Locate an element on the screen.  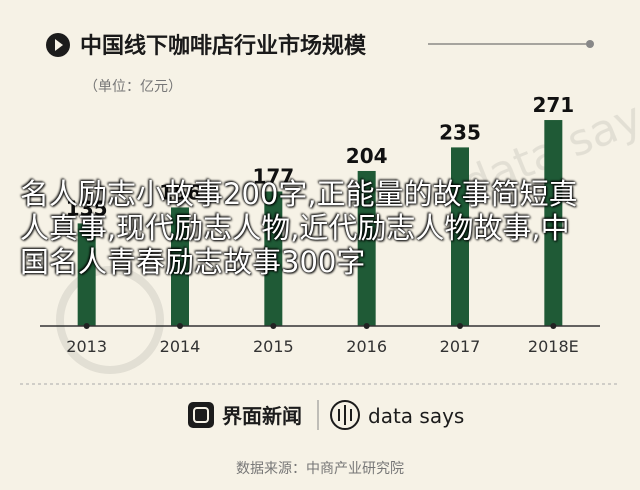
bar-2018E is located at coordinates (553, 223).